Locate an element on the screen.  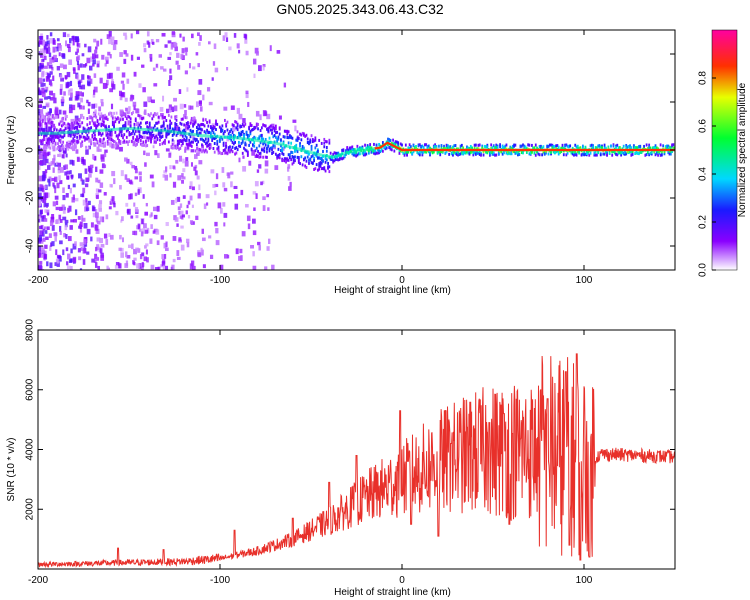
y-tick-label: 8000 is located at coordinates (30, 329).